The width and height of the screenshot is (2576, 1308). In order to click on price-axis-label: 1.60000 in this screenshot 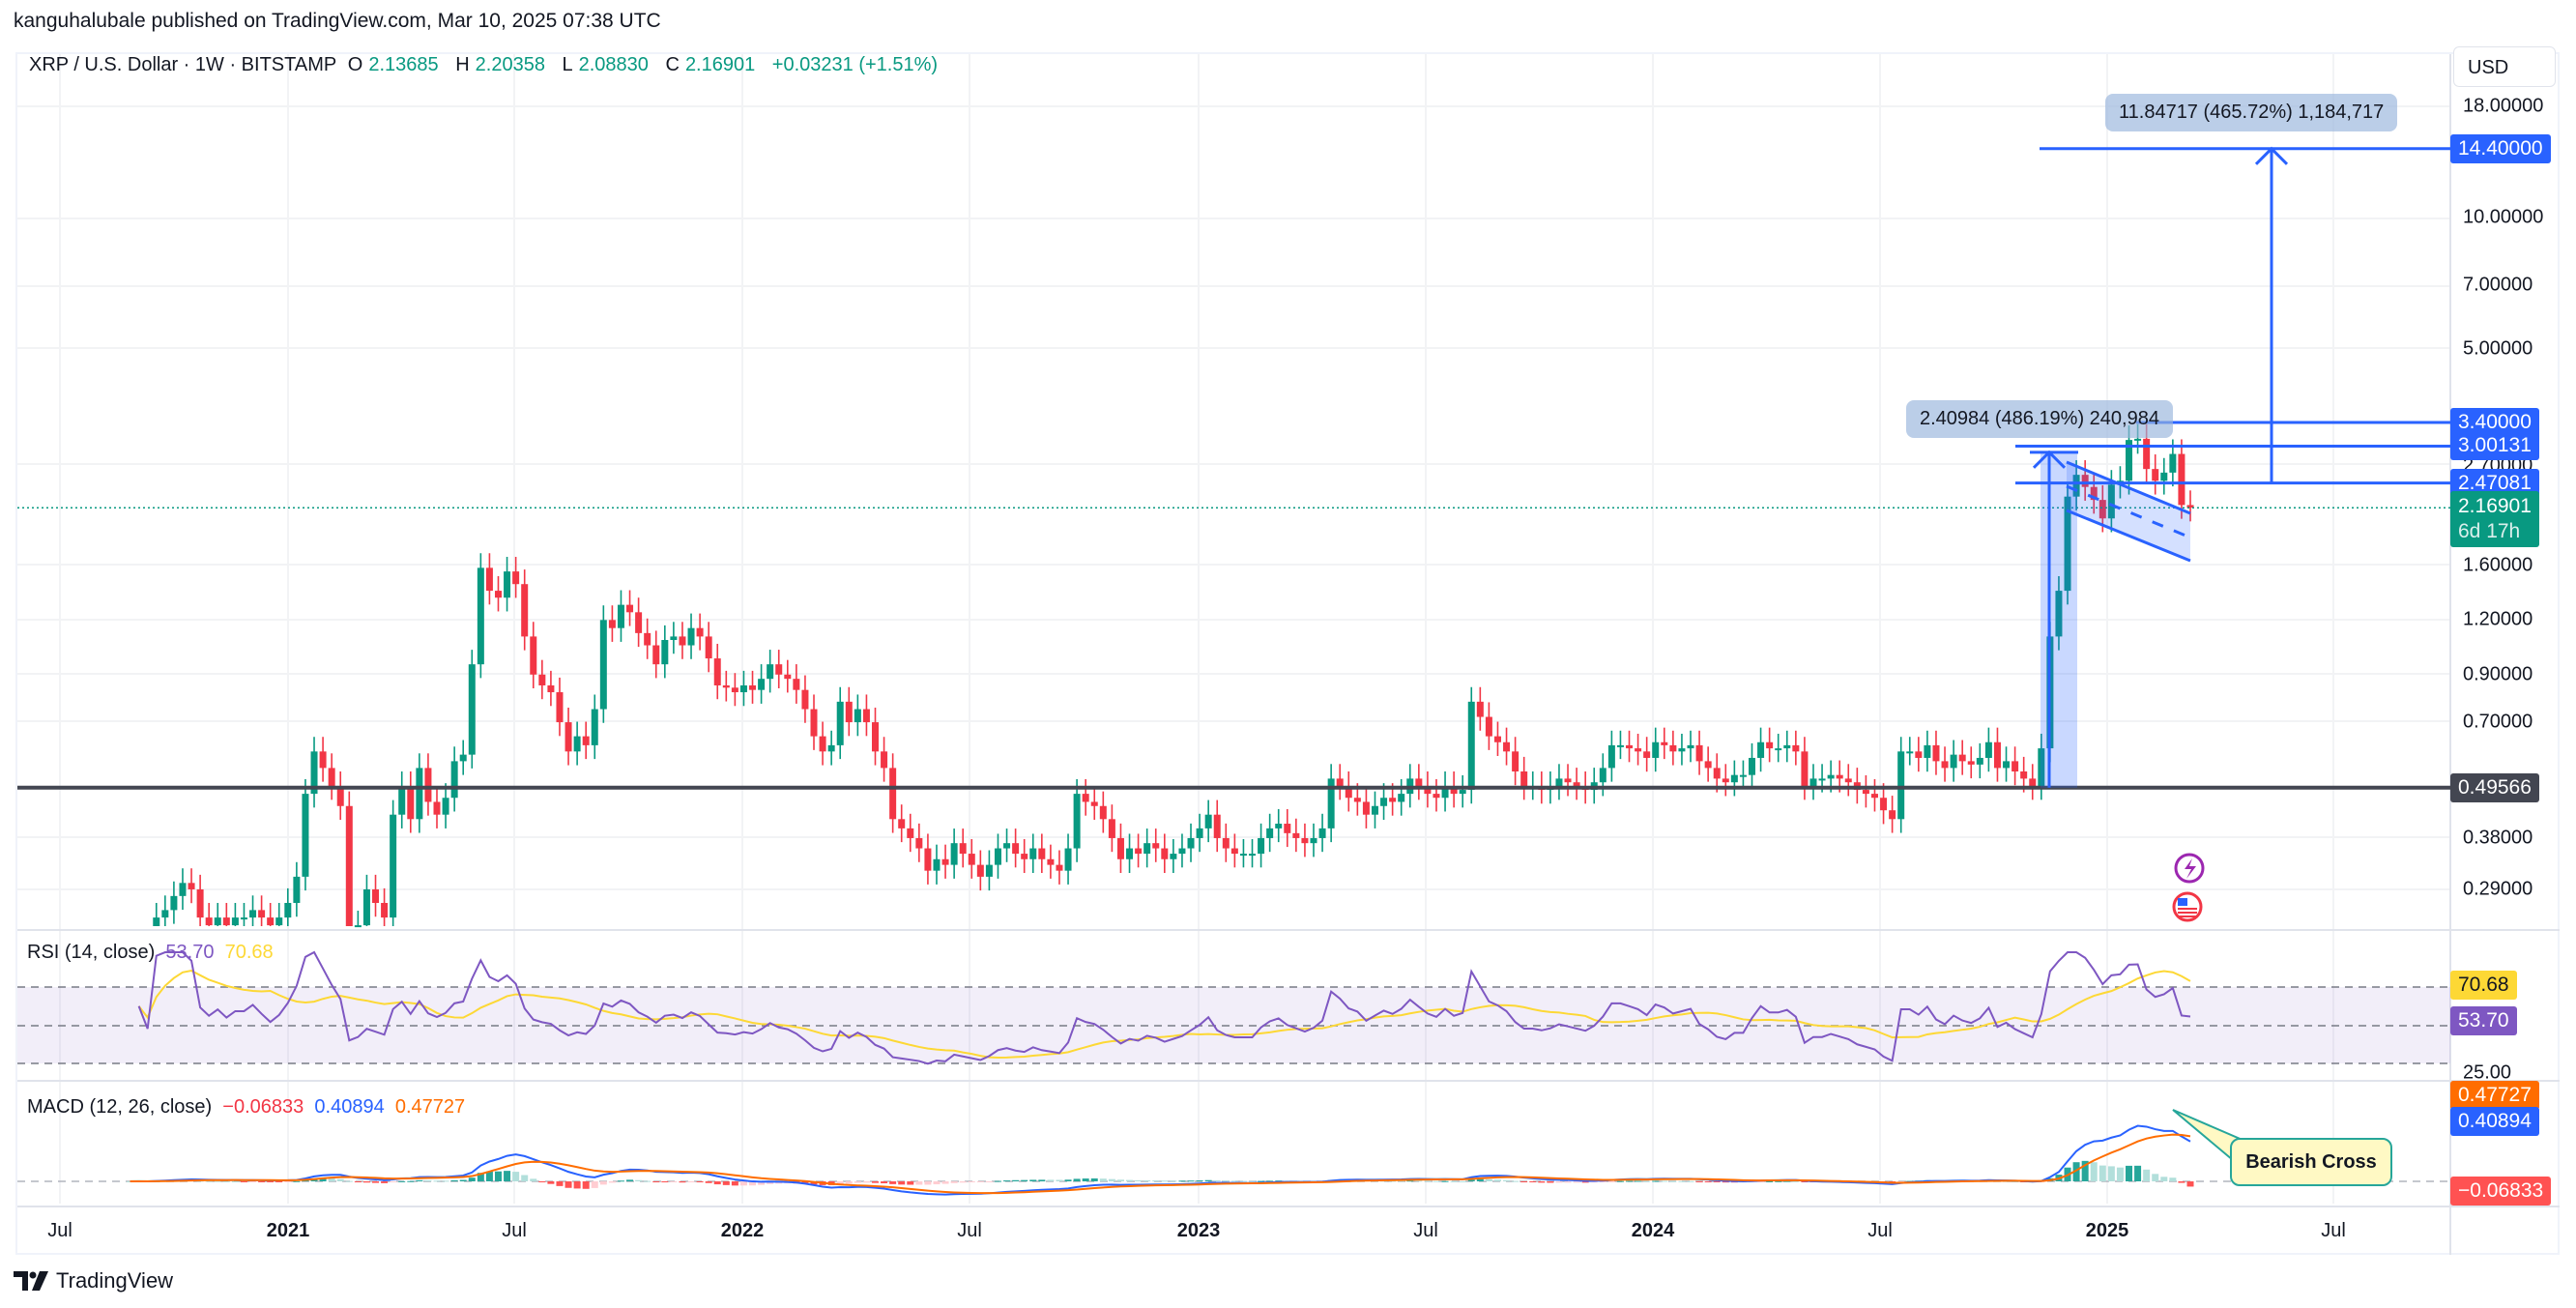, I will do `click(2498, 565)`.